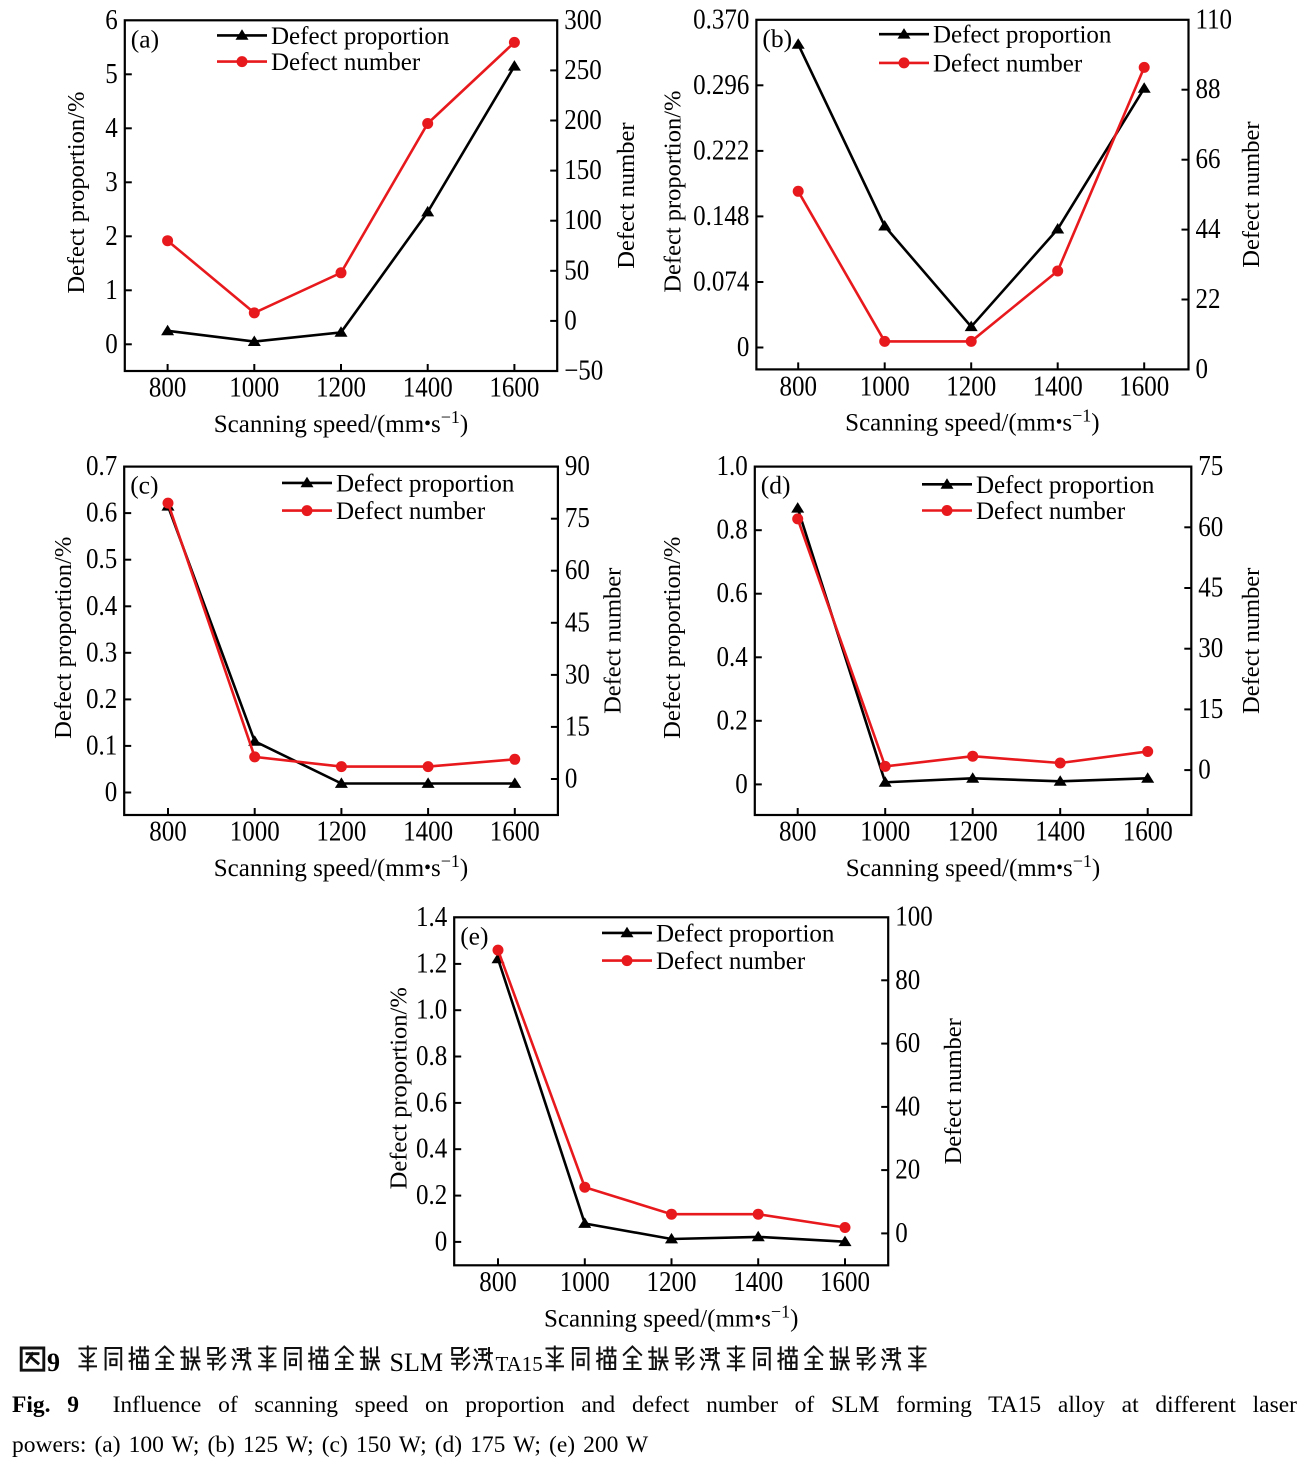 This screenshot has width=1309, height=1470. Describe the element at coordinates (101, 652) in the screenshot. I see `svg-text: 0.3` at that location.